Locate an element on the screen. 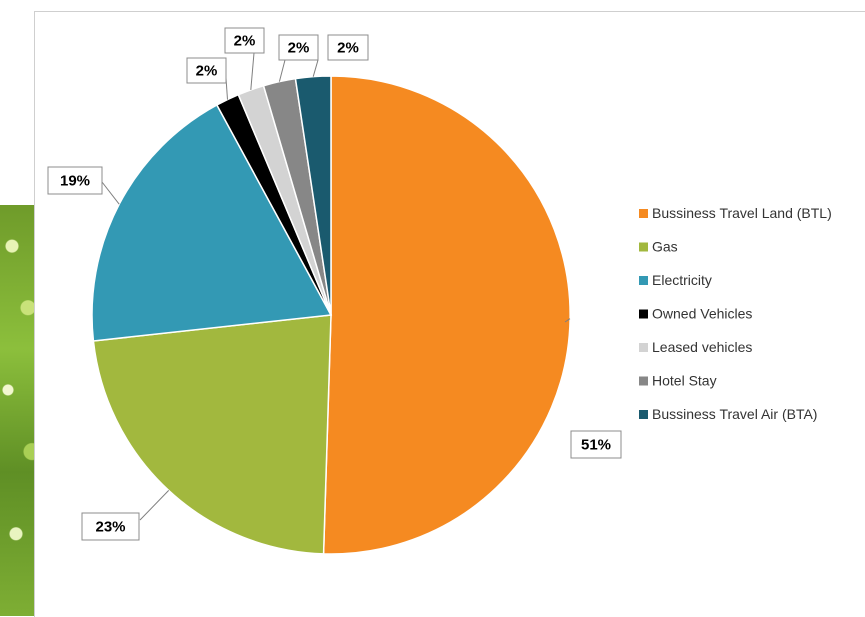 The width and height of the screenshot is (865, 617). data-label-bussiness-travel-air-bta: 2% is located at coordinates (348, 48).